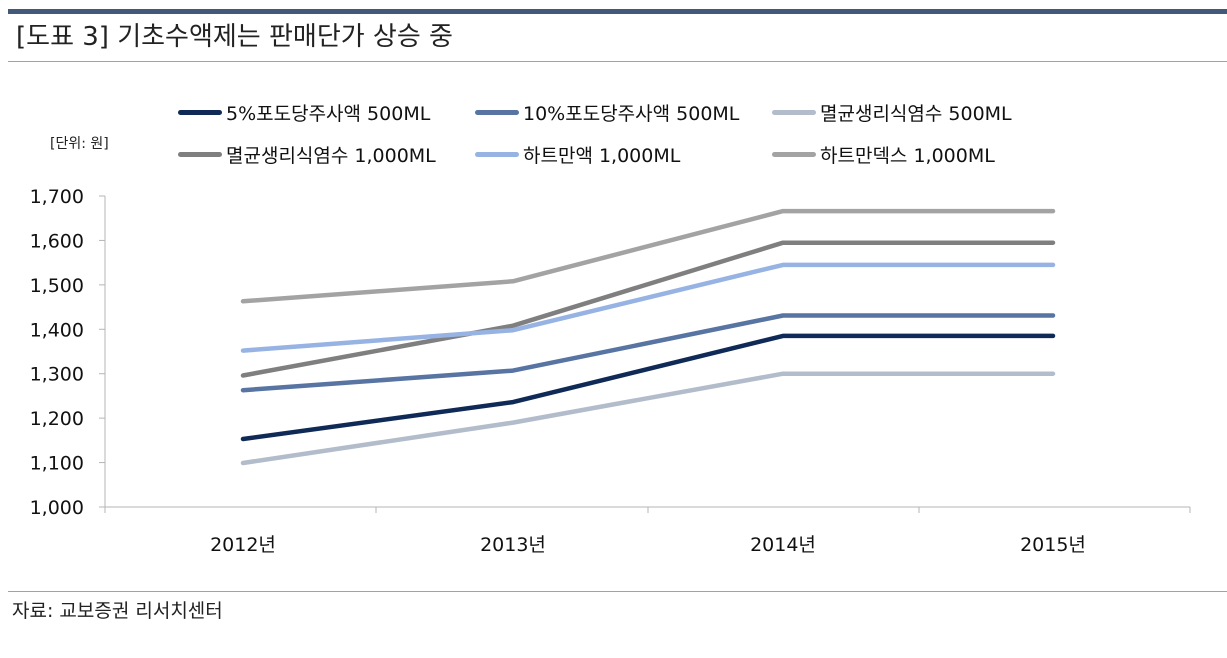 This screenshot has height=658, width=1227. I want to click on x-tick-label: 2013년, so click(513, 545).